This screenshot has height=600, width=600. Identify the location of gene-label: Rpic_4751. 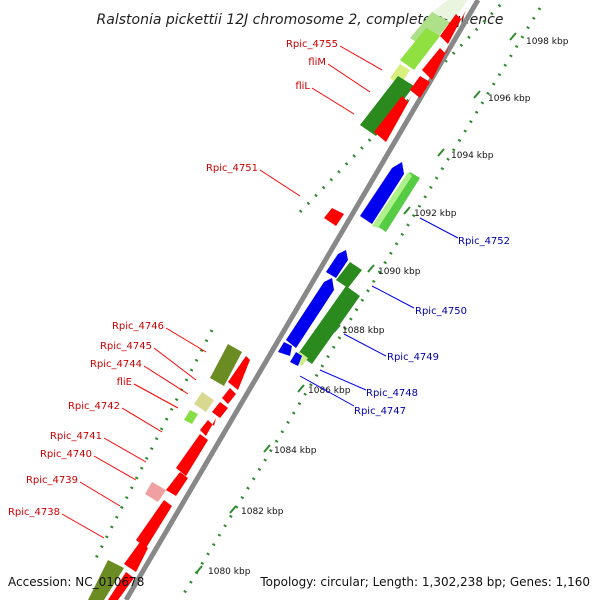
(232, 168).